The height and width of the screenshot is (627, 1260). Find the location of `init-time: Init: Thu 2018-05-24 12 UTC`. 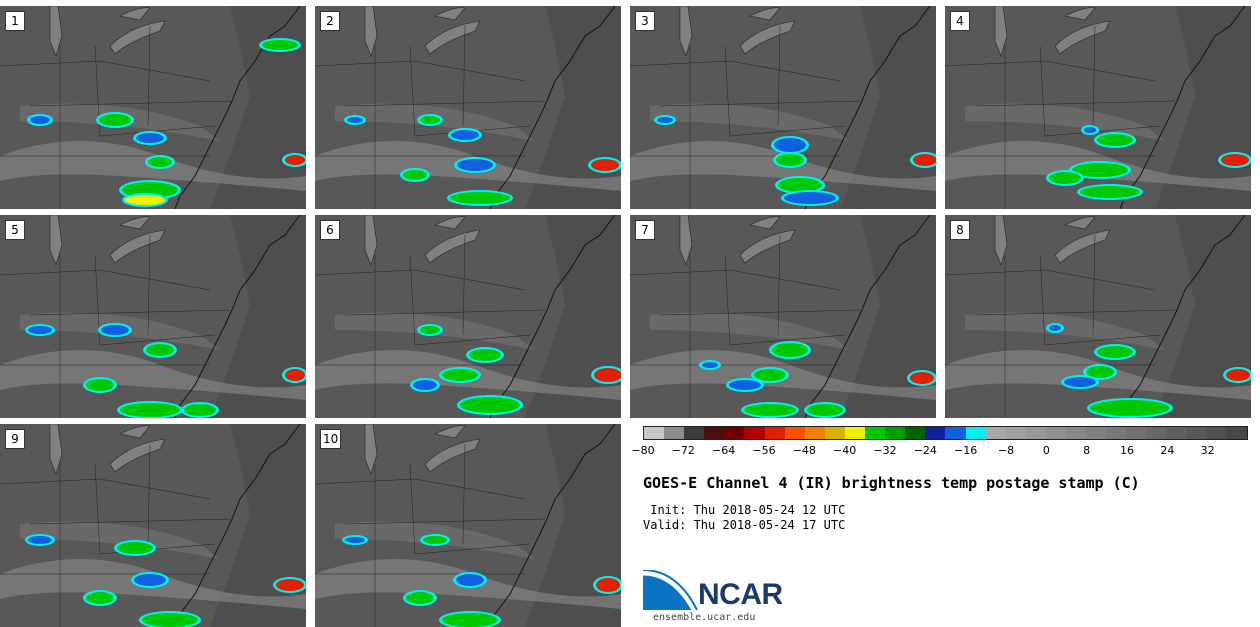

init-time: Init: Thu 2018-05-24 12 UTC is located at coordinates (744, 510).